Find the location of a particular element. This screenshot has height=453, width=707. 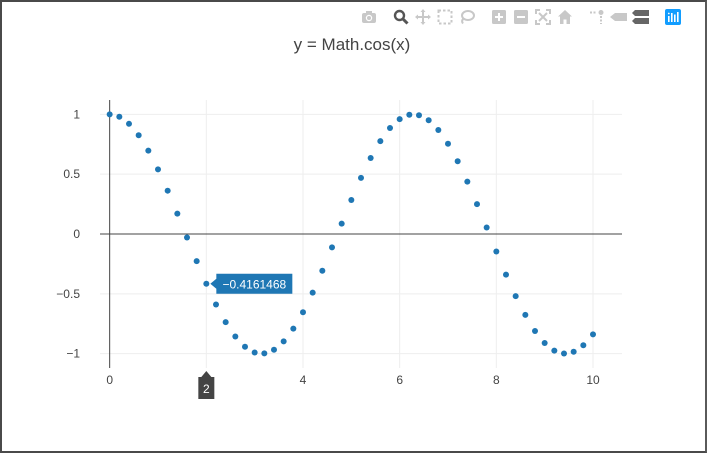

x-tick-label: 8 is located at coordinates (496, 380).